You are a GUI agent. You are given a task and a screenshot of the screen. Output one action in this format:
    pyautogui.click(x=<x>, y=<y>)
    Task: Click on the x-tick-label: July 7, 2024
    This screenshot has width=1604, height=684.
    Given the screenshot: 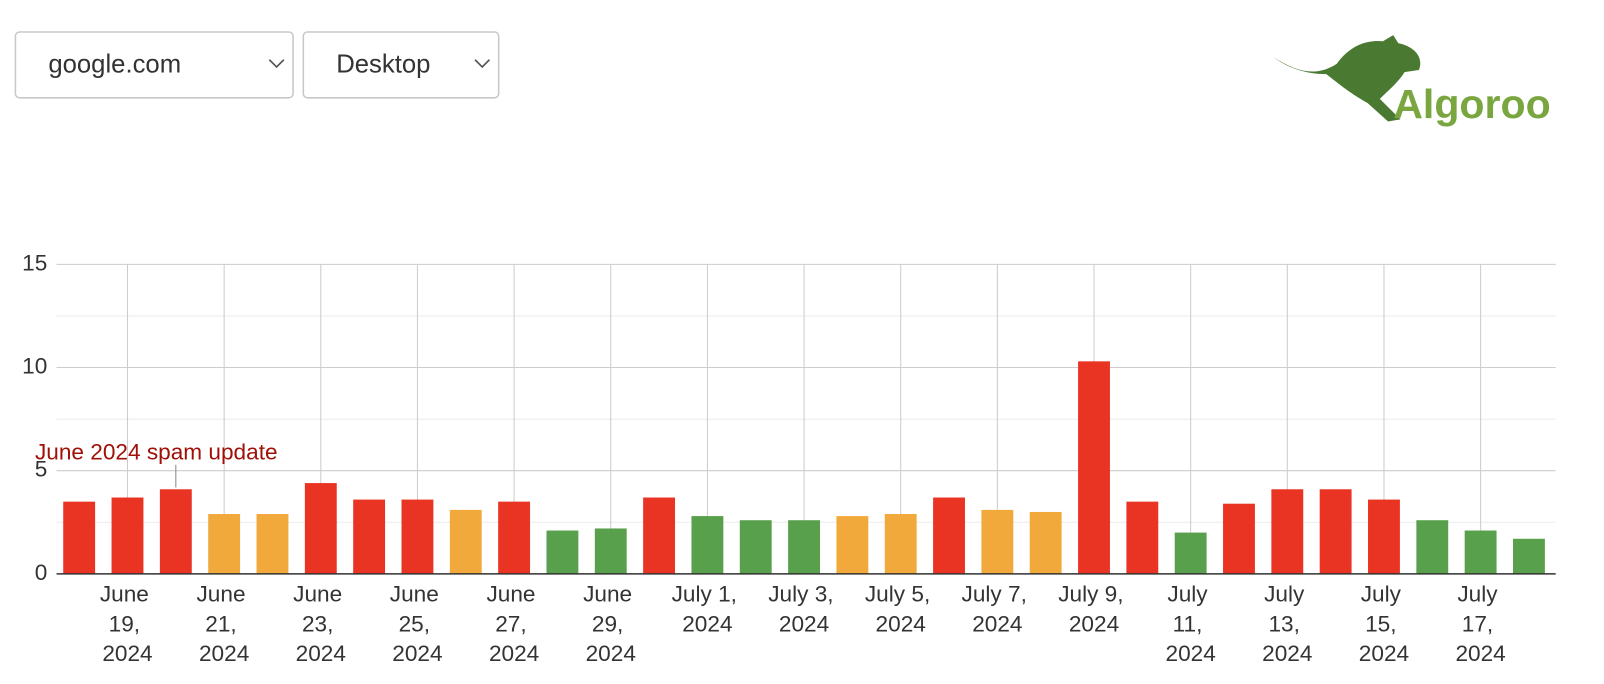 What is the action you would take?
    pyautogui.click(x=998, y=609)
    